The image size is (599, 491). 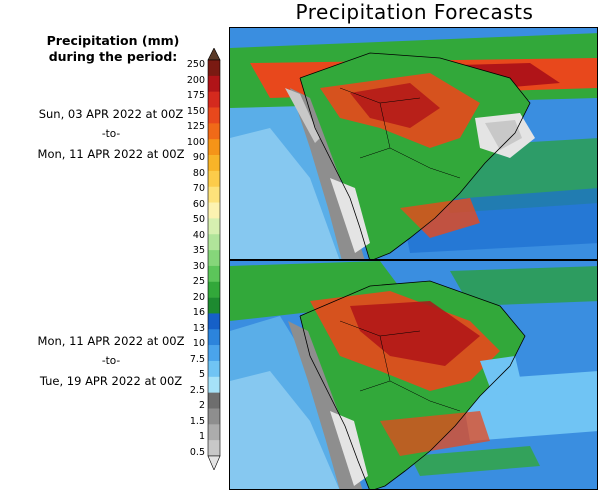 I want to click on period-2-separator: -to-, so click(x=111, y=361).